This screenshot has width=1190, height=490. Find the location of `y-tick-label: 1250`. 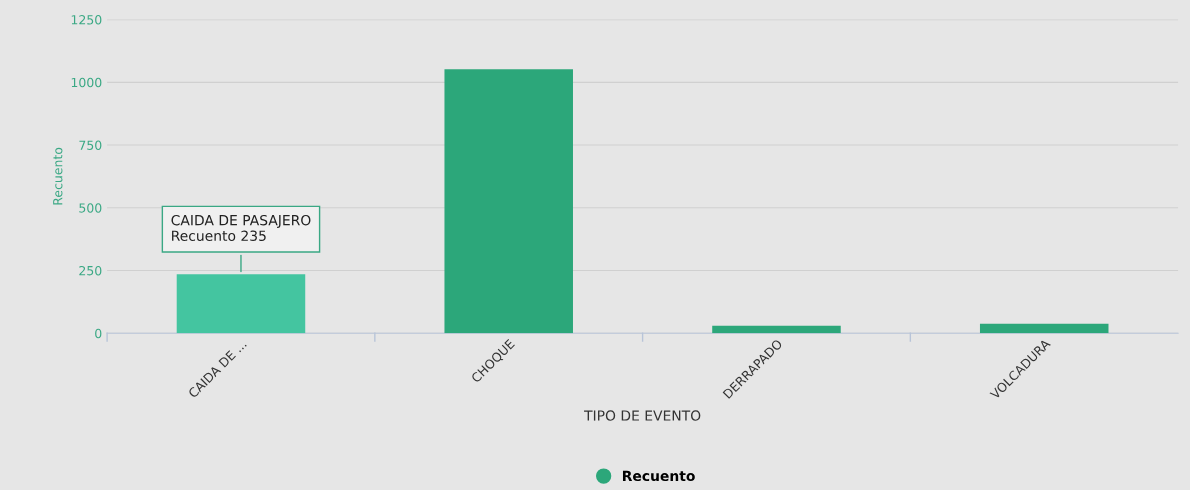

y-tick-label: 1250 is located at coordinates (86, 20).